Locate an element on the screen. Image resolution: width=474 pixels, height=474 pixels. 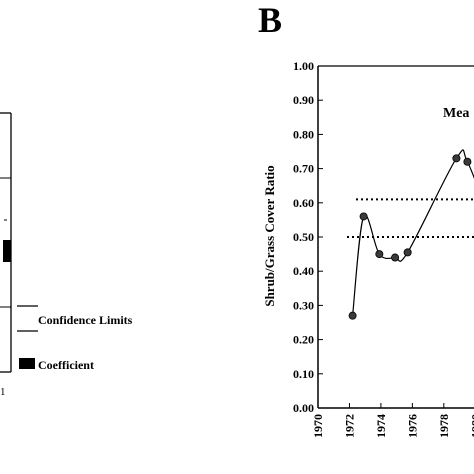
y-tick-label: 0.60 is located at coordinates (303, 203).